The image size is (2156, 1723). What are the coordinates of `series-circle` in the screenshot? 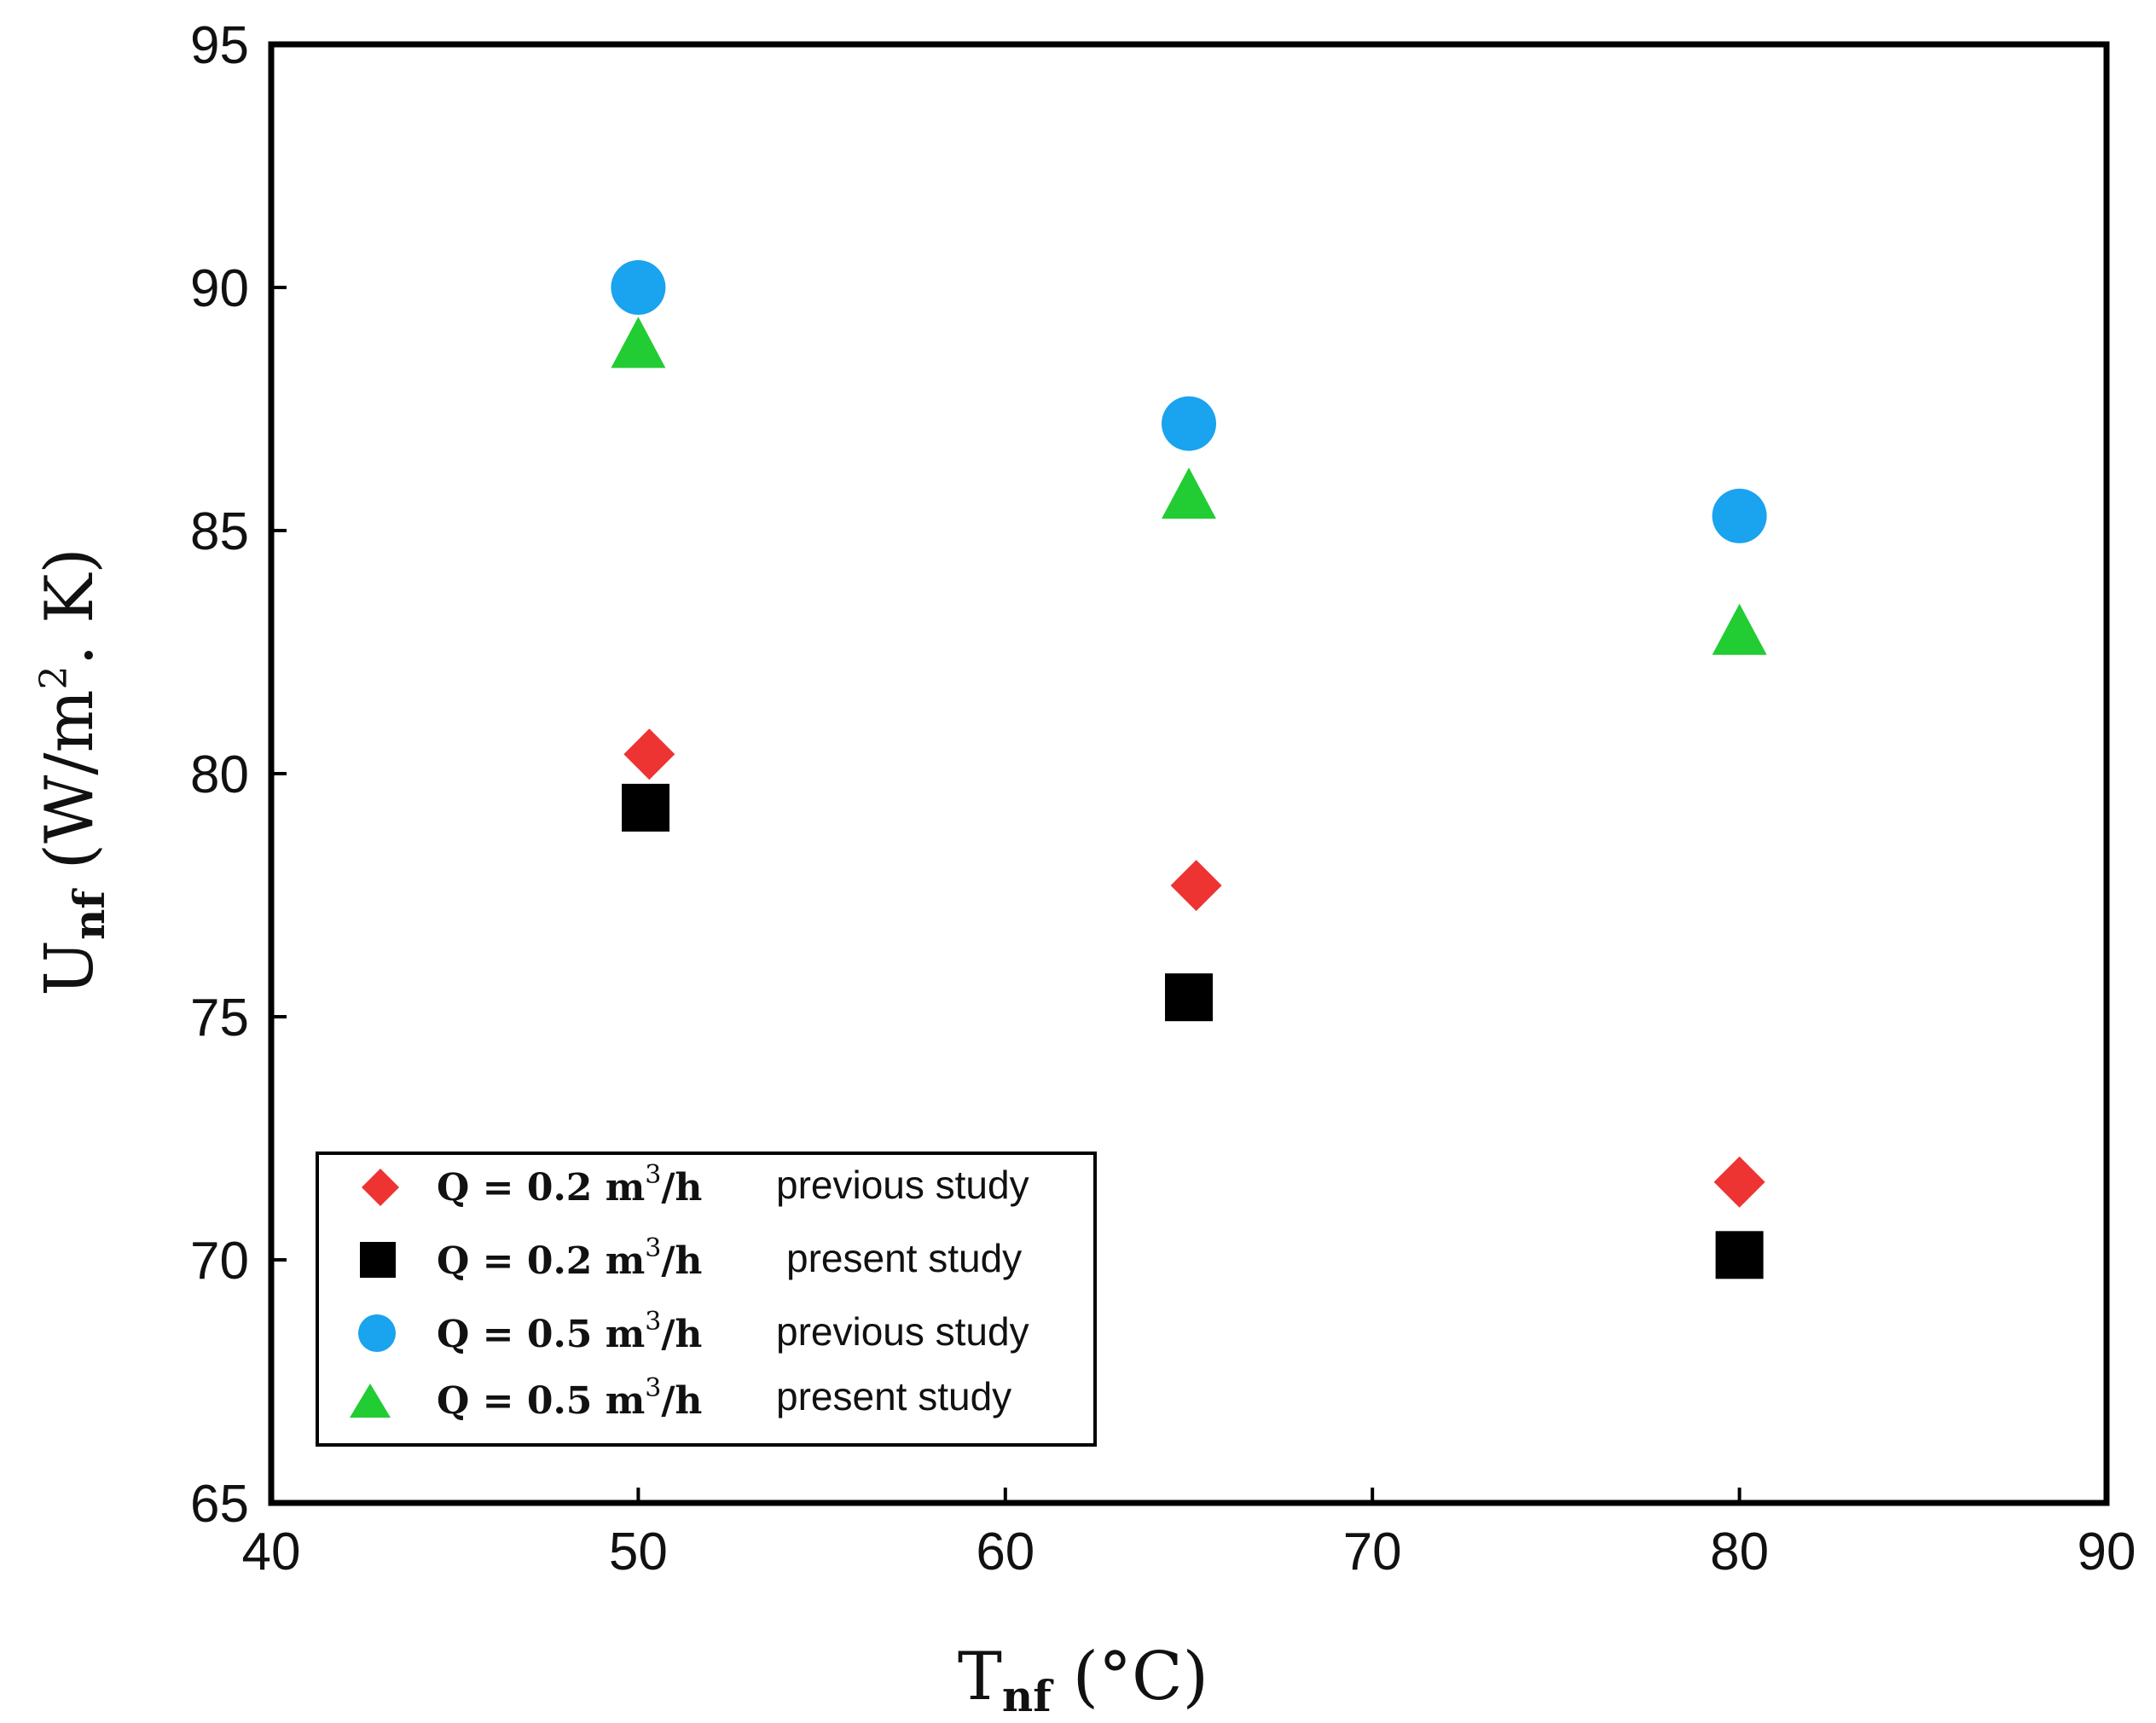 It's located at (1189, 401).